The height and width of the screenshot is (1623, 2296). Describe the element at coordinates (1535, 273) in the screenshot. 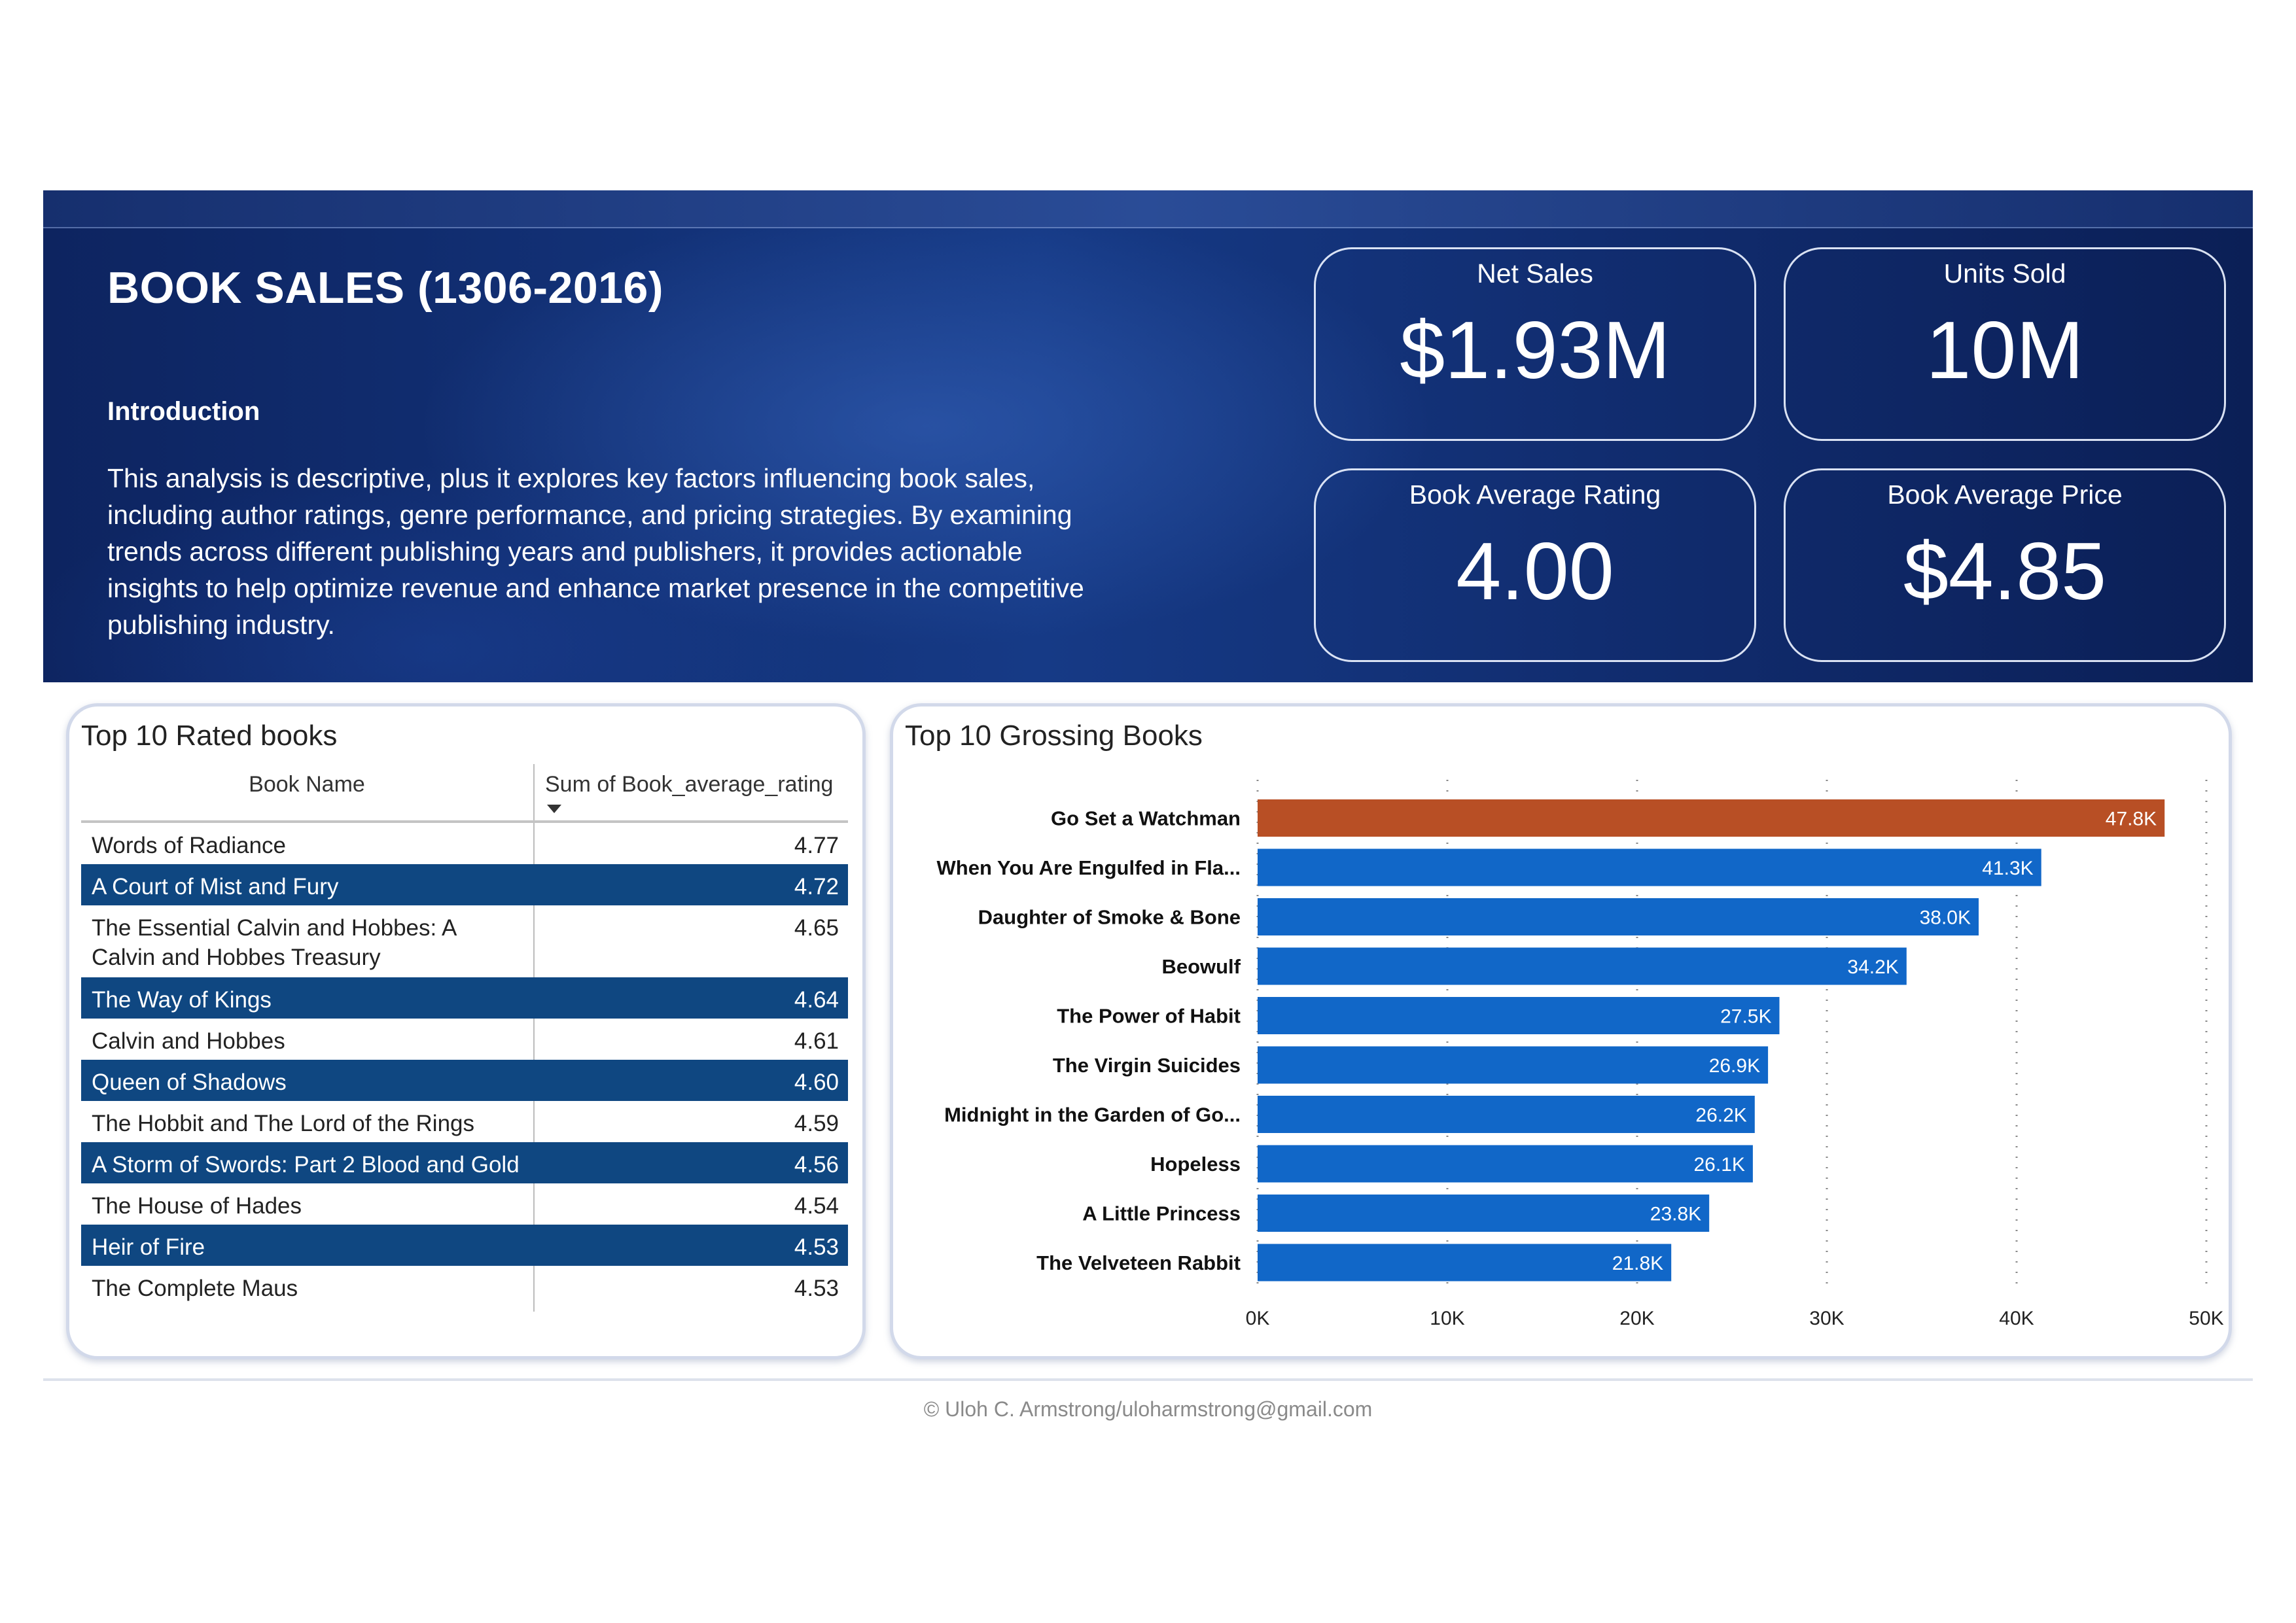

I see `kpi-label: Net Sales` at that location.